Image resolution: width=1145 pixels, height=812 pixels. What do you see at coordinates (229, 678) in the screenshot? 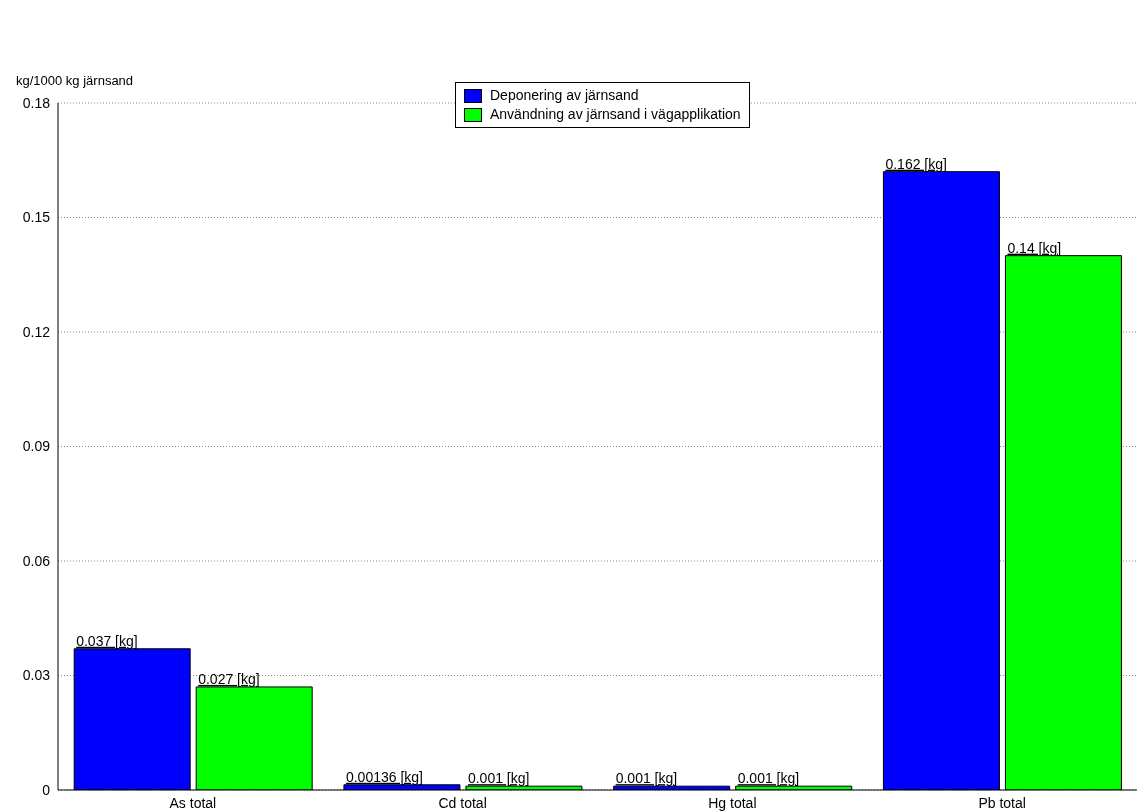
I see `data-label: 0.027 [kg]` at bounding box center [229, 678].